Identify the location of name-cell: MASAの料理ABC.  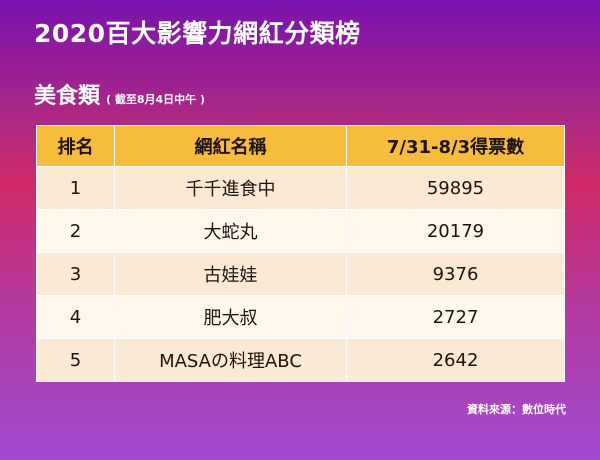
(230, 360).